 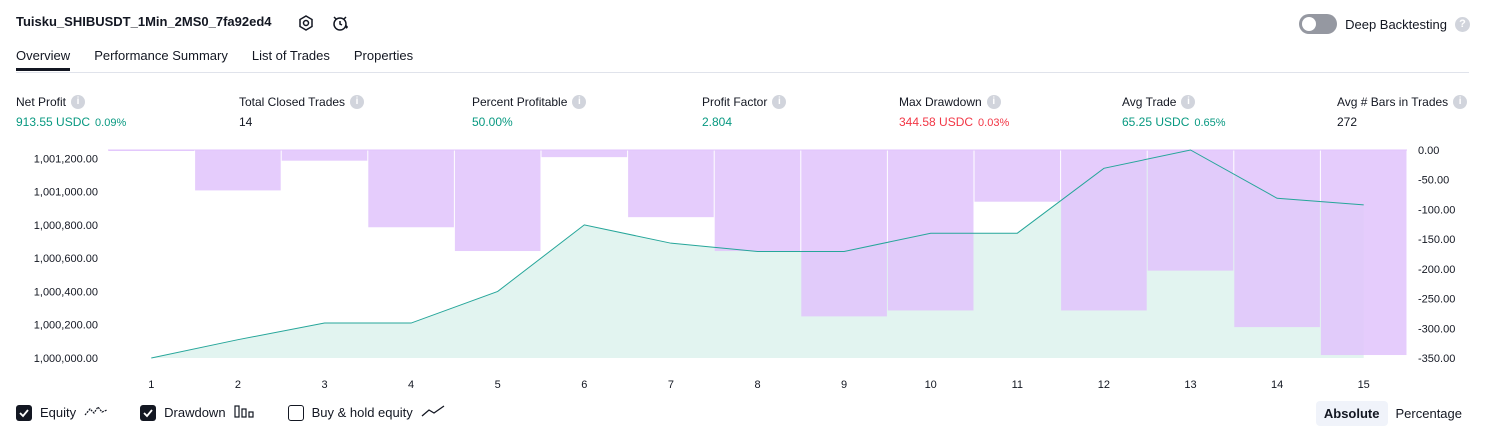 I want to click on legend-buy-hold: Buy & hold equity, so click(x=366, y=412).